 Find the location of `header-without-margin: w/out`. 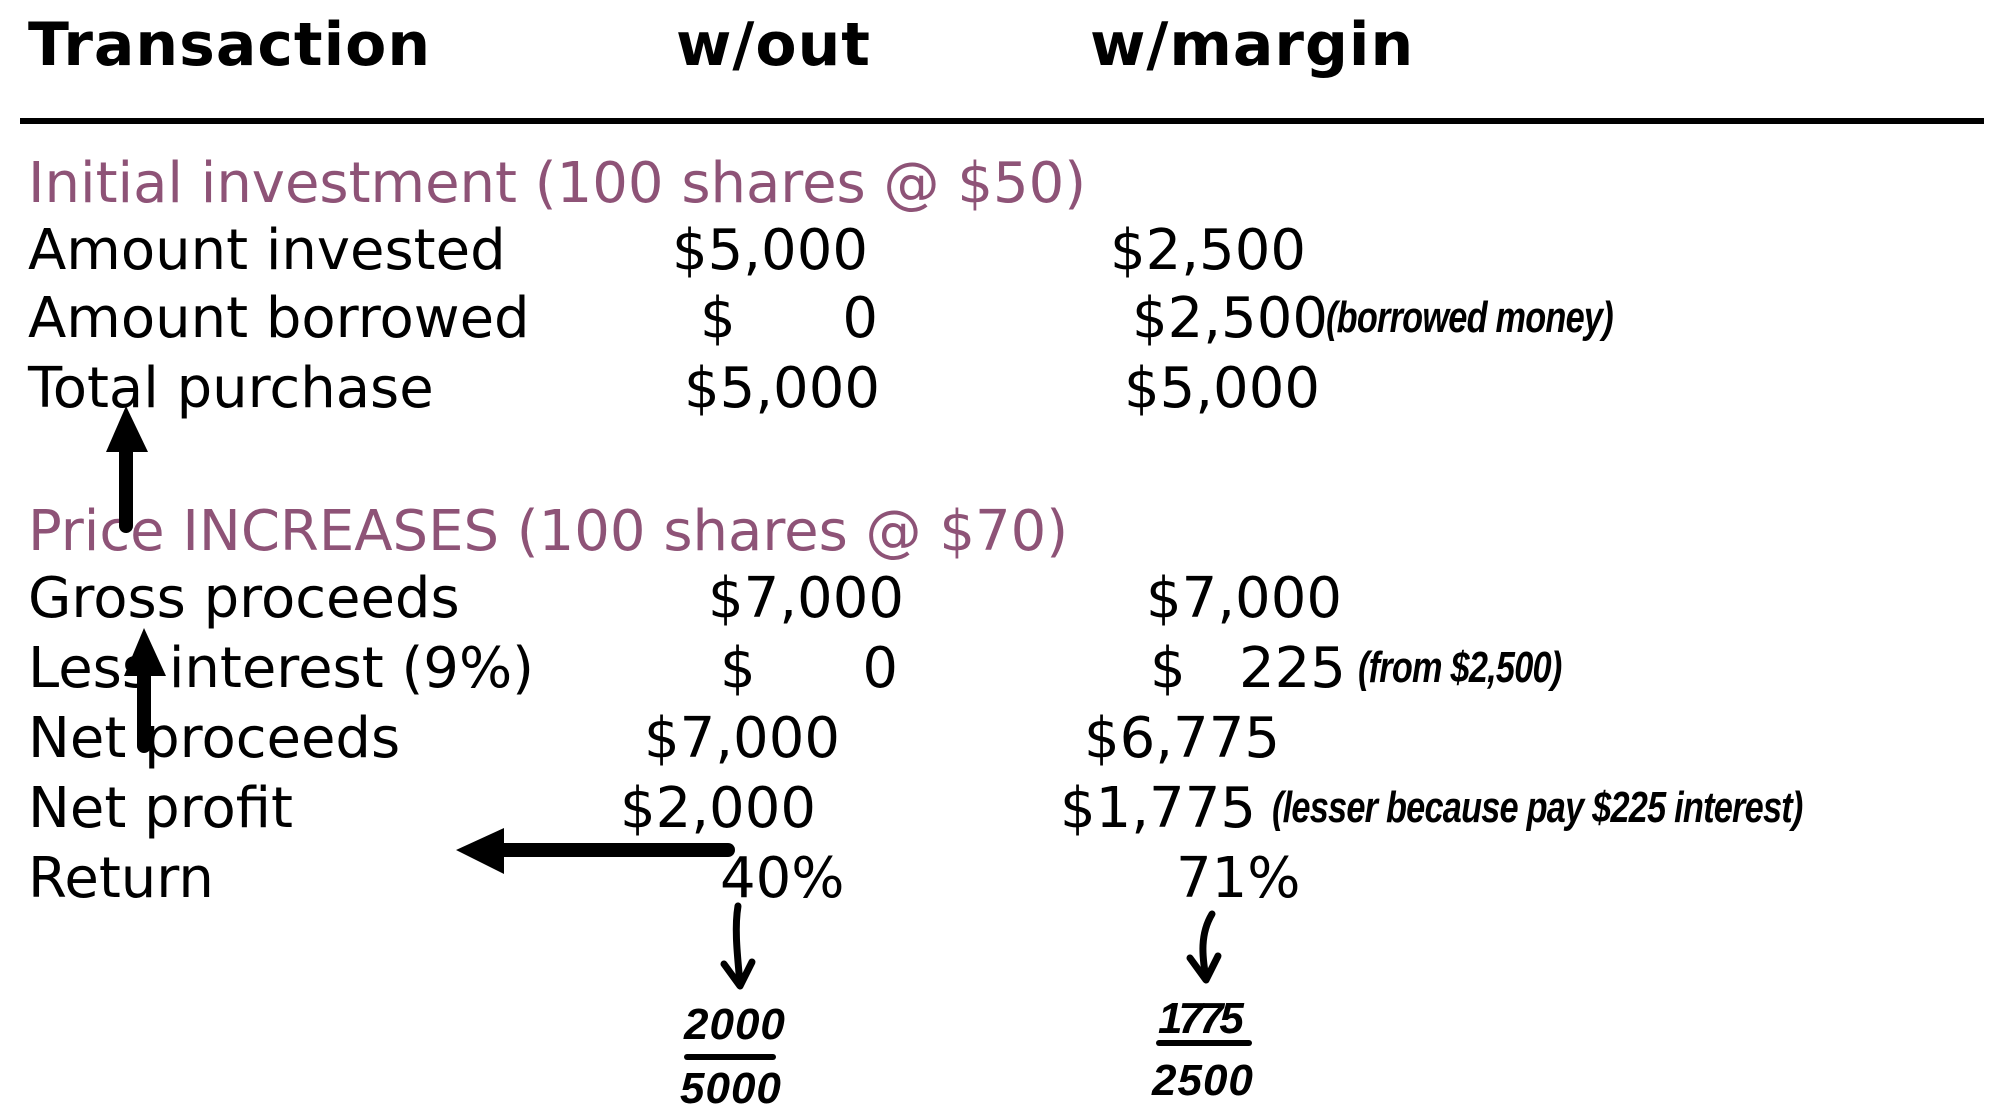

header-without-margin: w/out is located at coordinates (773, 45).